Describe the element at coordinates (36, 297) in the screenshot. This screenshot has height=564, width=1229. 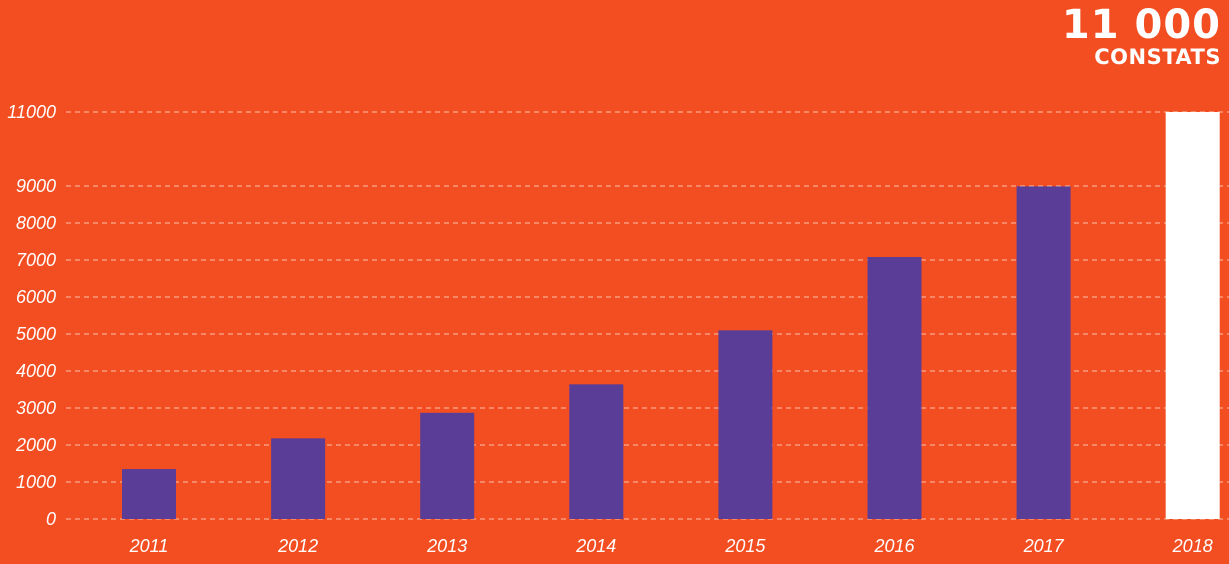
I see `y-tick-label: 6000` at that location.